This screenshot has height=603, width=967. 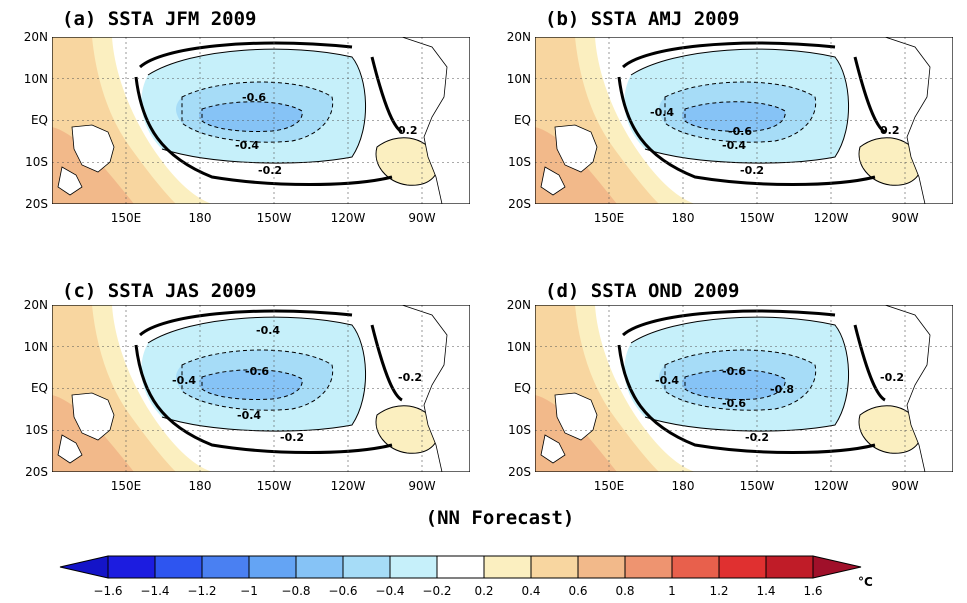 I want to click on colorbar-tick-label: 1.2, so click(x=718, y=591).